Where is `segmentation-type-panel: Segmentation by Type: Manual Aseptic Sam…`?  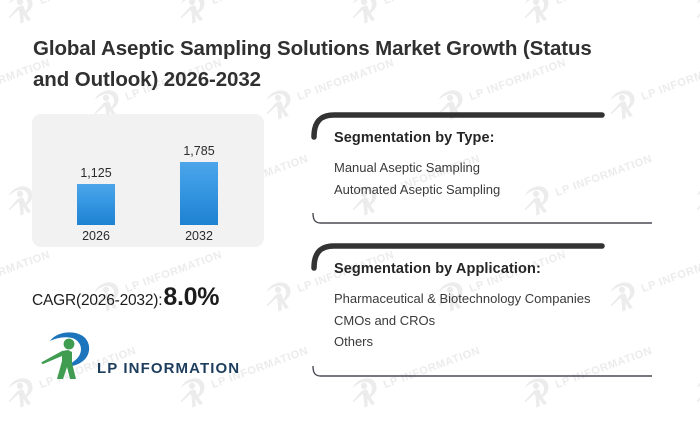
segmentation-type-panel: Segmentation by Type: Manual Aseptic Sam… is located at coordinates (481, 169).